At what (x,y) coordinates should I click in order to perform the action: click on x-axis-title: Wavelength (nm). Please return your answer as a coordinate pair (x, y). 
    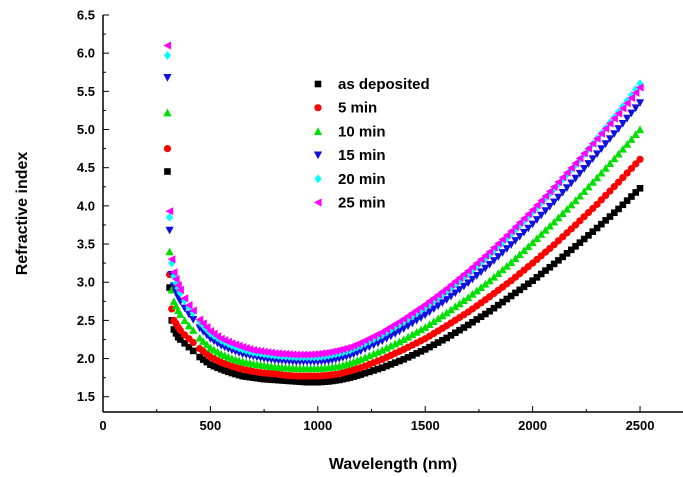
    Looking at the image, I should click on (393, 464).